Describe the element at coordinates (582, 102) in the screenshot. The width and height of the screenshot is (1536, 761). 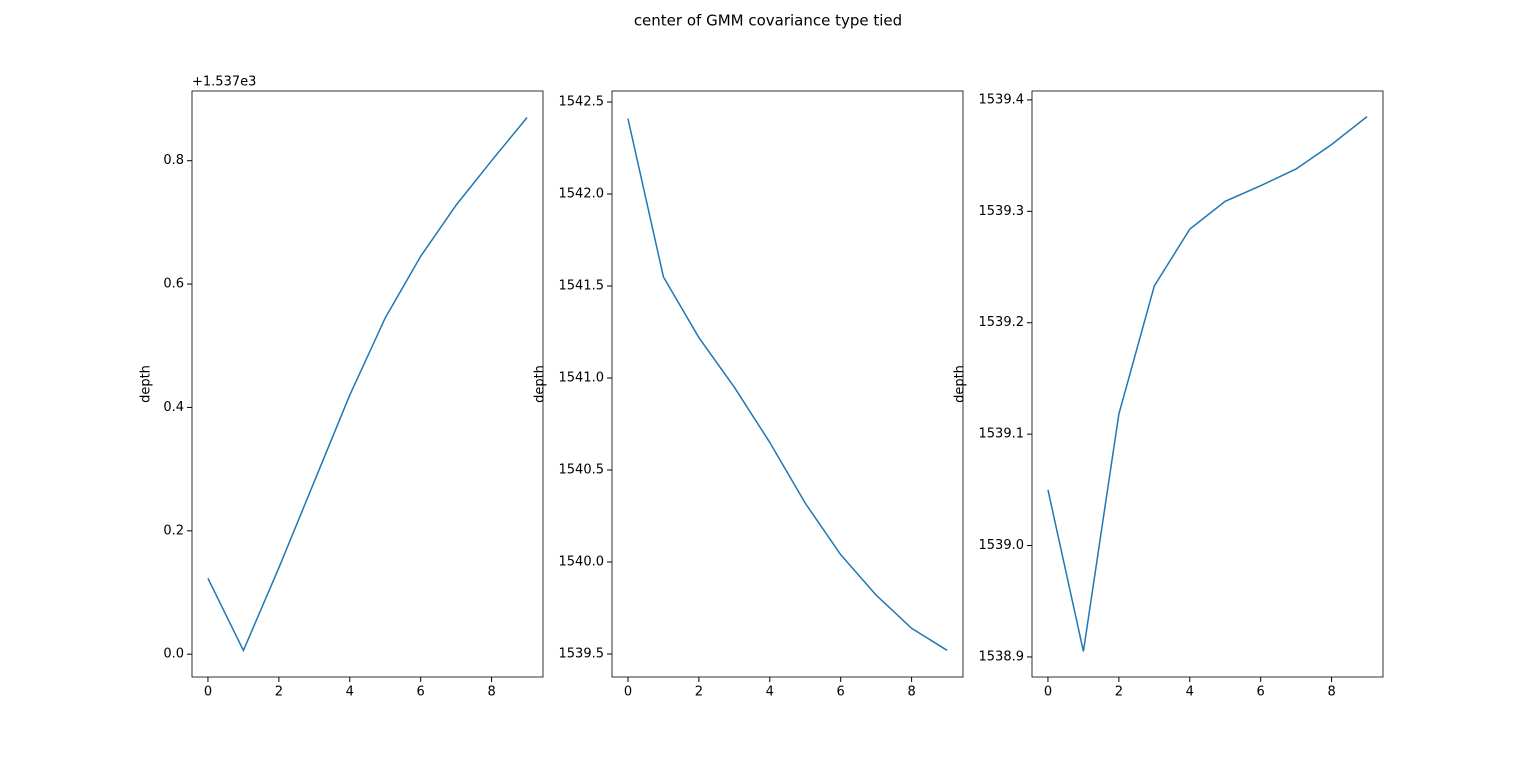
I see `y-tick-label: 1542.5` at that location.